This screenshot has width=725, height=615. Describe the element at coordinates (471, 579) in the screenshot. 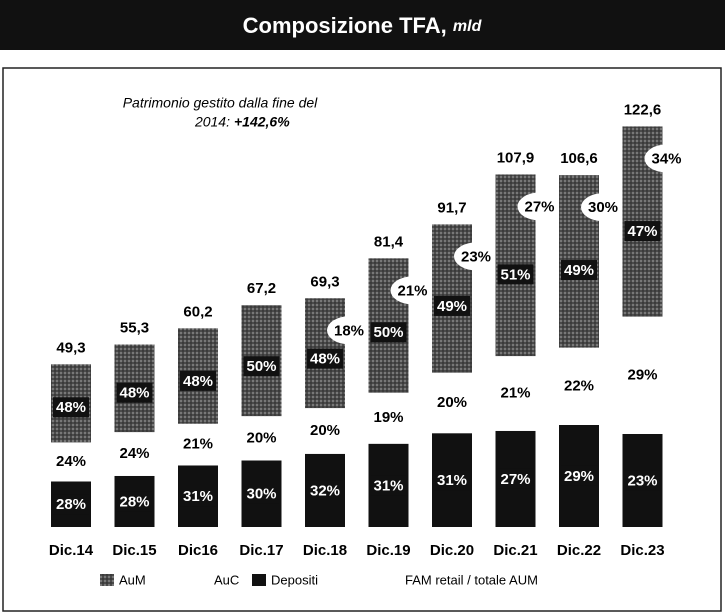

I see `legend-label: FAM retail / totale AUM` at that location.